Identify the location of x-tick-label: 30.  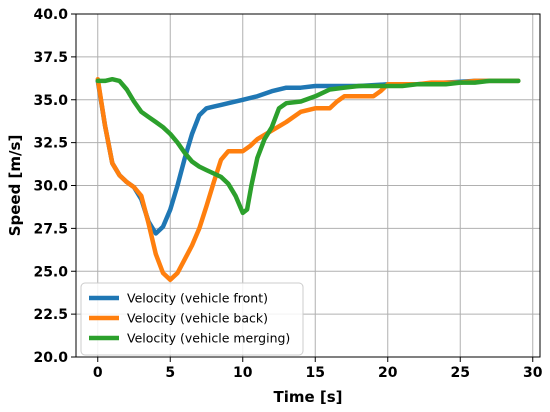
(533, 373).